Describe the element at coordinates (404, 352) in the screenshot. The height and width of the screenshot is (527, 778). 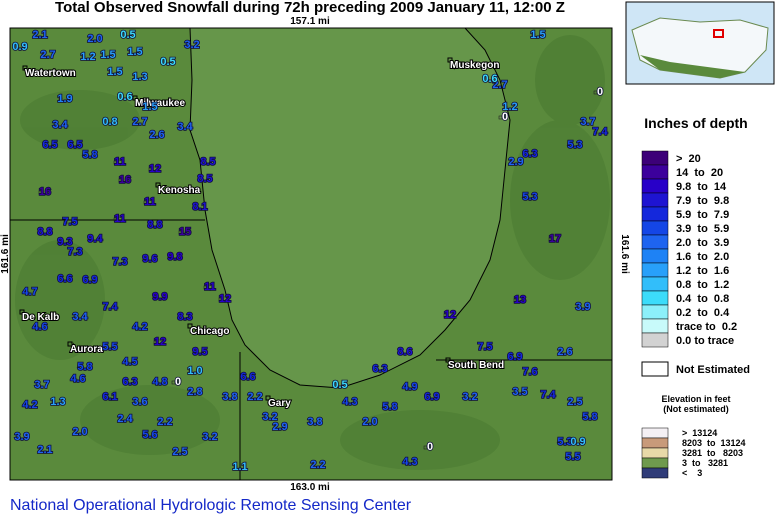
I see `station-value: 8.6` at that location.